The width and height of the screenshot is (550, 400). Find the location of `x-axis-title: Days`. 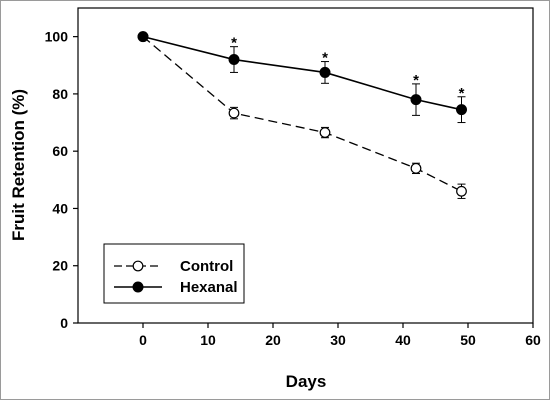

x-axis-title: Days is located at coordinates (306, 381).